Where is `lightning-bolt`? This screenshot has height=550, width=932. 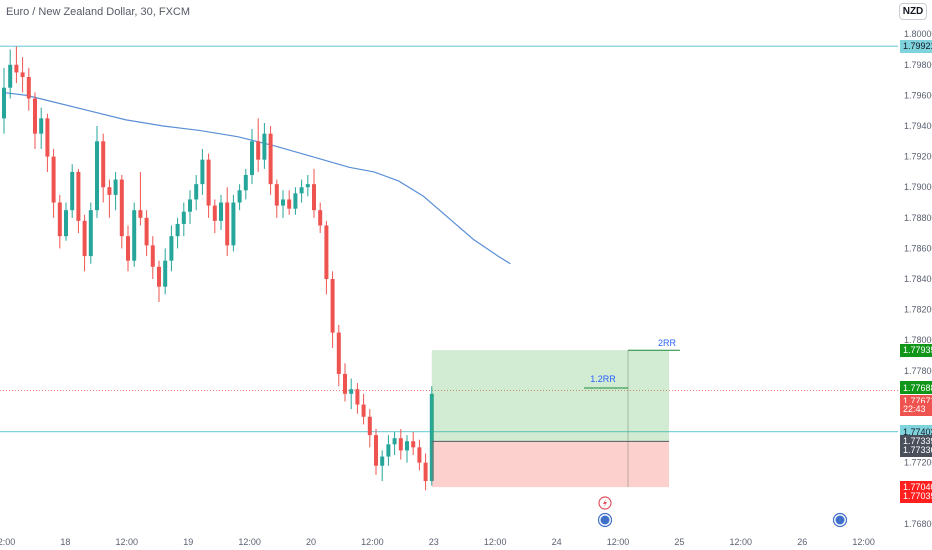 lightning-bolt is located at coordinates (605, 503).